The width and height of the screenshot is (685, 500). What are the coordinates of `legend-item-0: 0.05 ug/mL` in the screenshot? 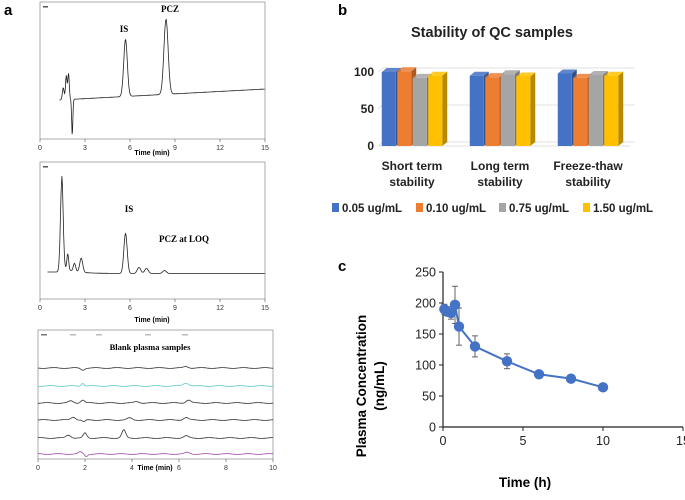 It's located at (367, 209).